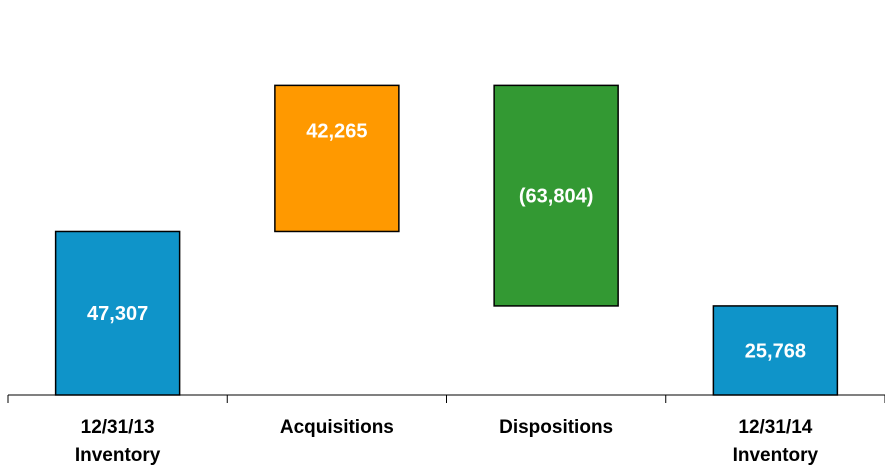 The height and width of the screenshot is (470, 885). I want to click on bar-value-label: 47,307, so click(117, 314).